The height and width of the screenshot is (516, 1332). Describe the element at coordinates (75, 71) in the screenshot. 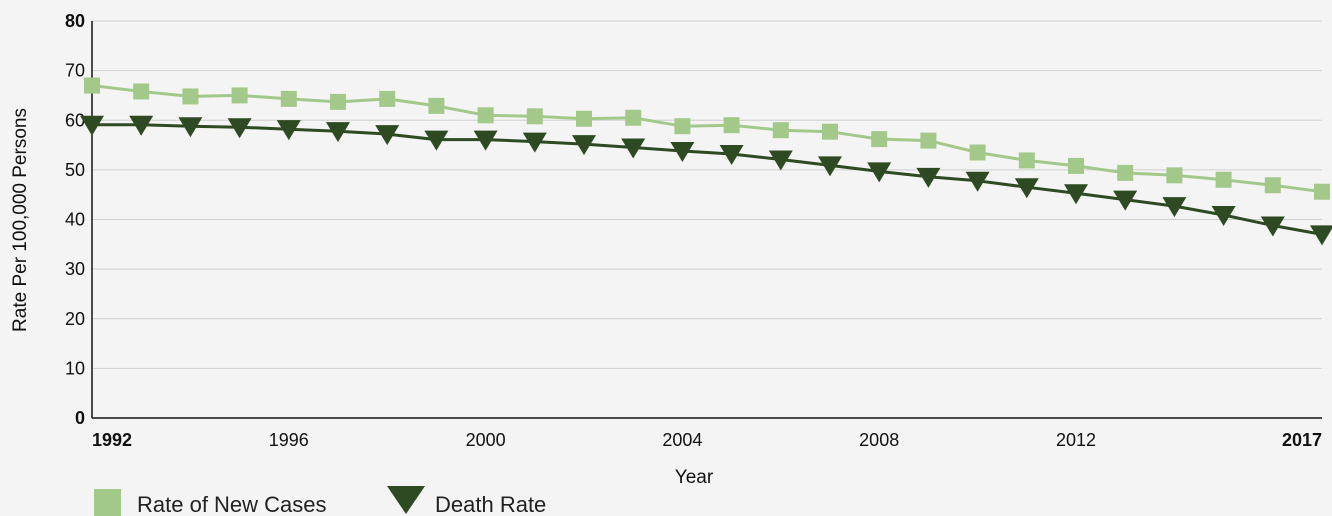

I see `y-tick-label: 70` at that location.